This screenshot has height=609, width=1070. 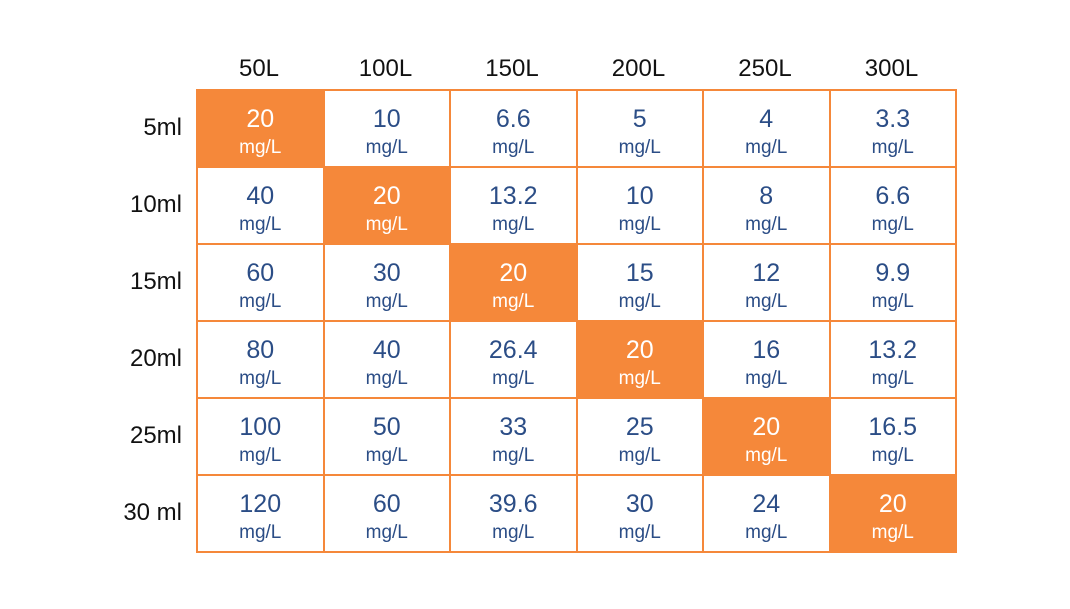 I want to click on table-cell: 12 mg/L, so click(x=766, y=282).